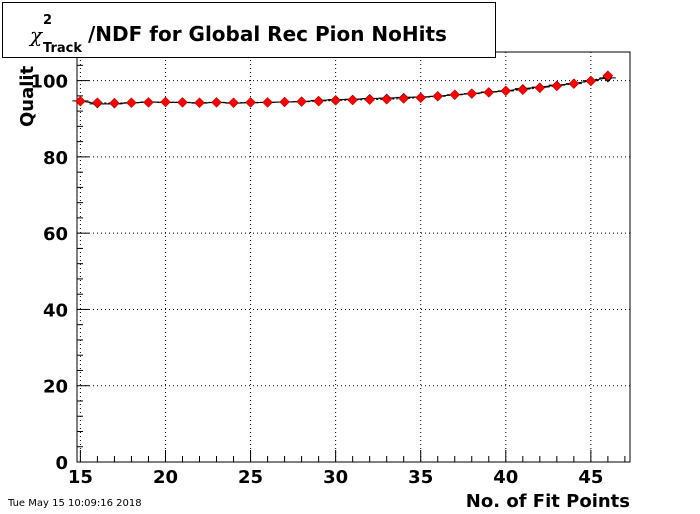  I want to click on y-axis-label: Qualit, so click(27, 96).